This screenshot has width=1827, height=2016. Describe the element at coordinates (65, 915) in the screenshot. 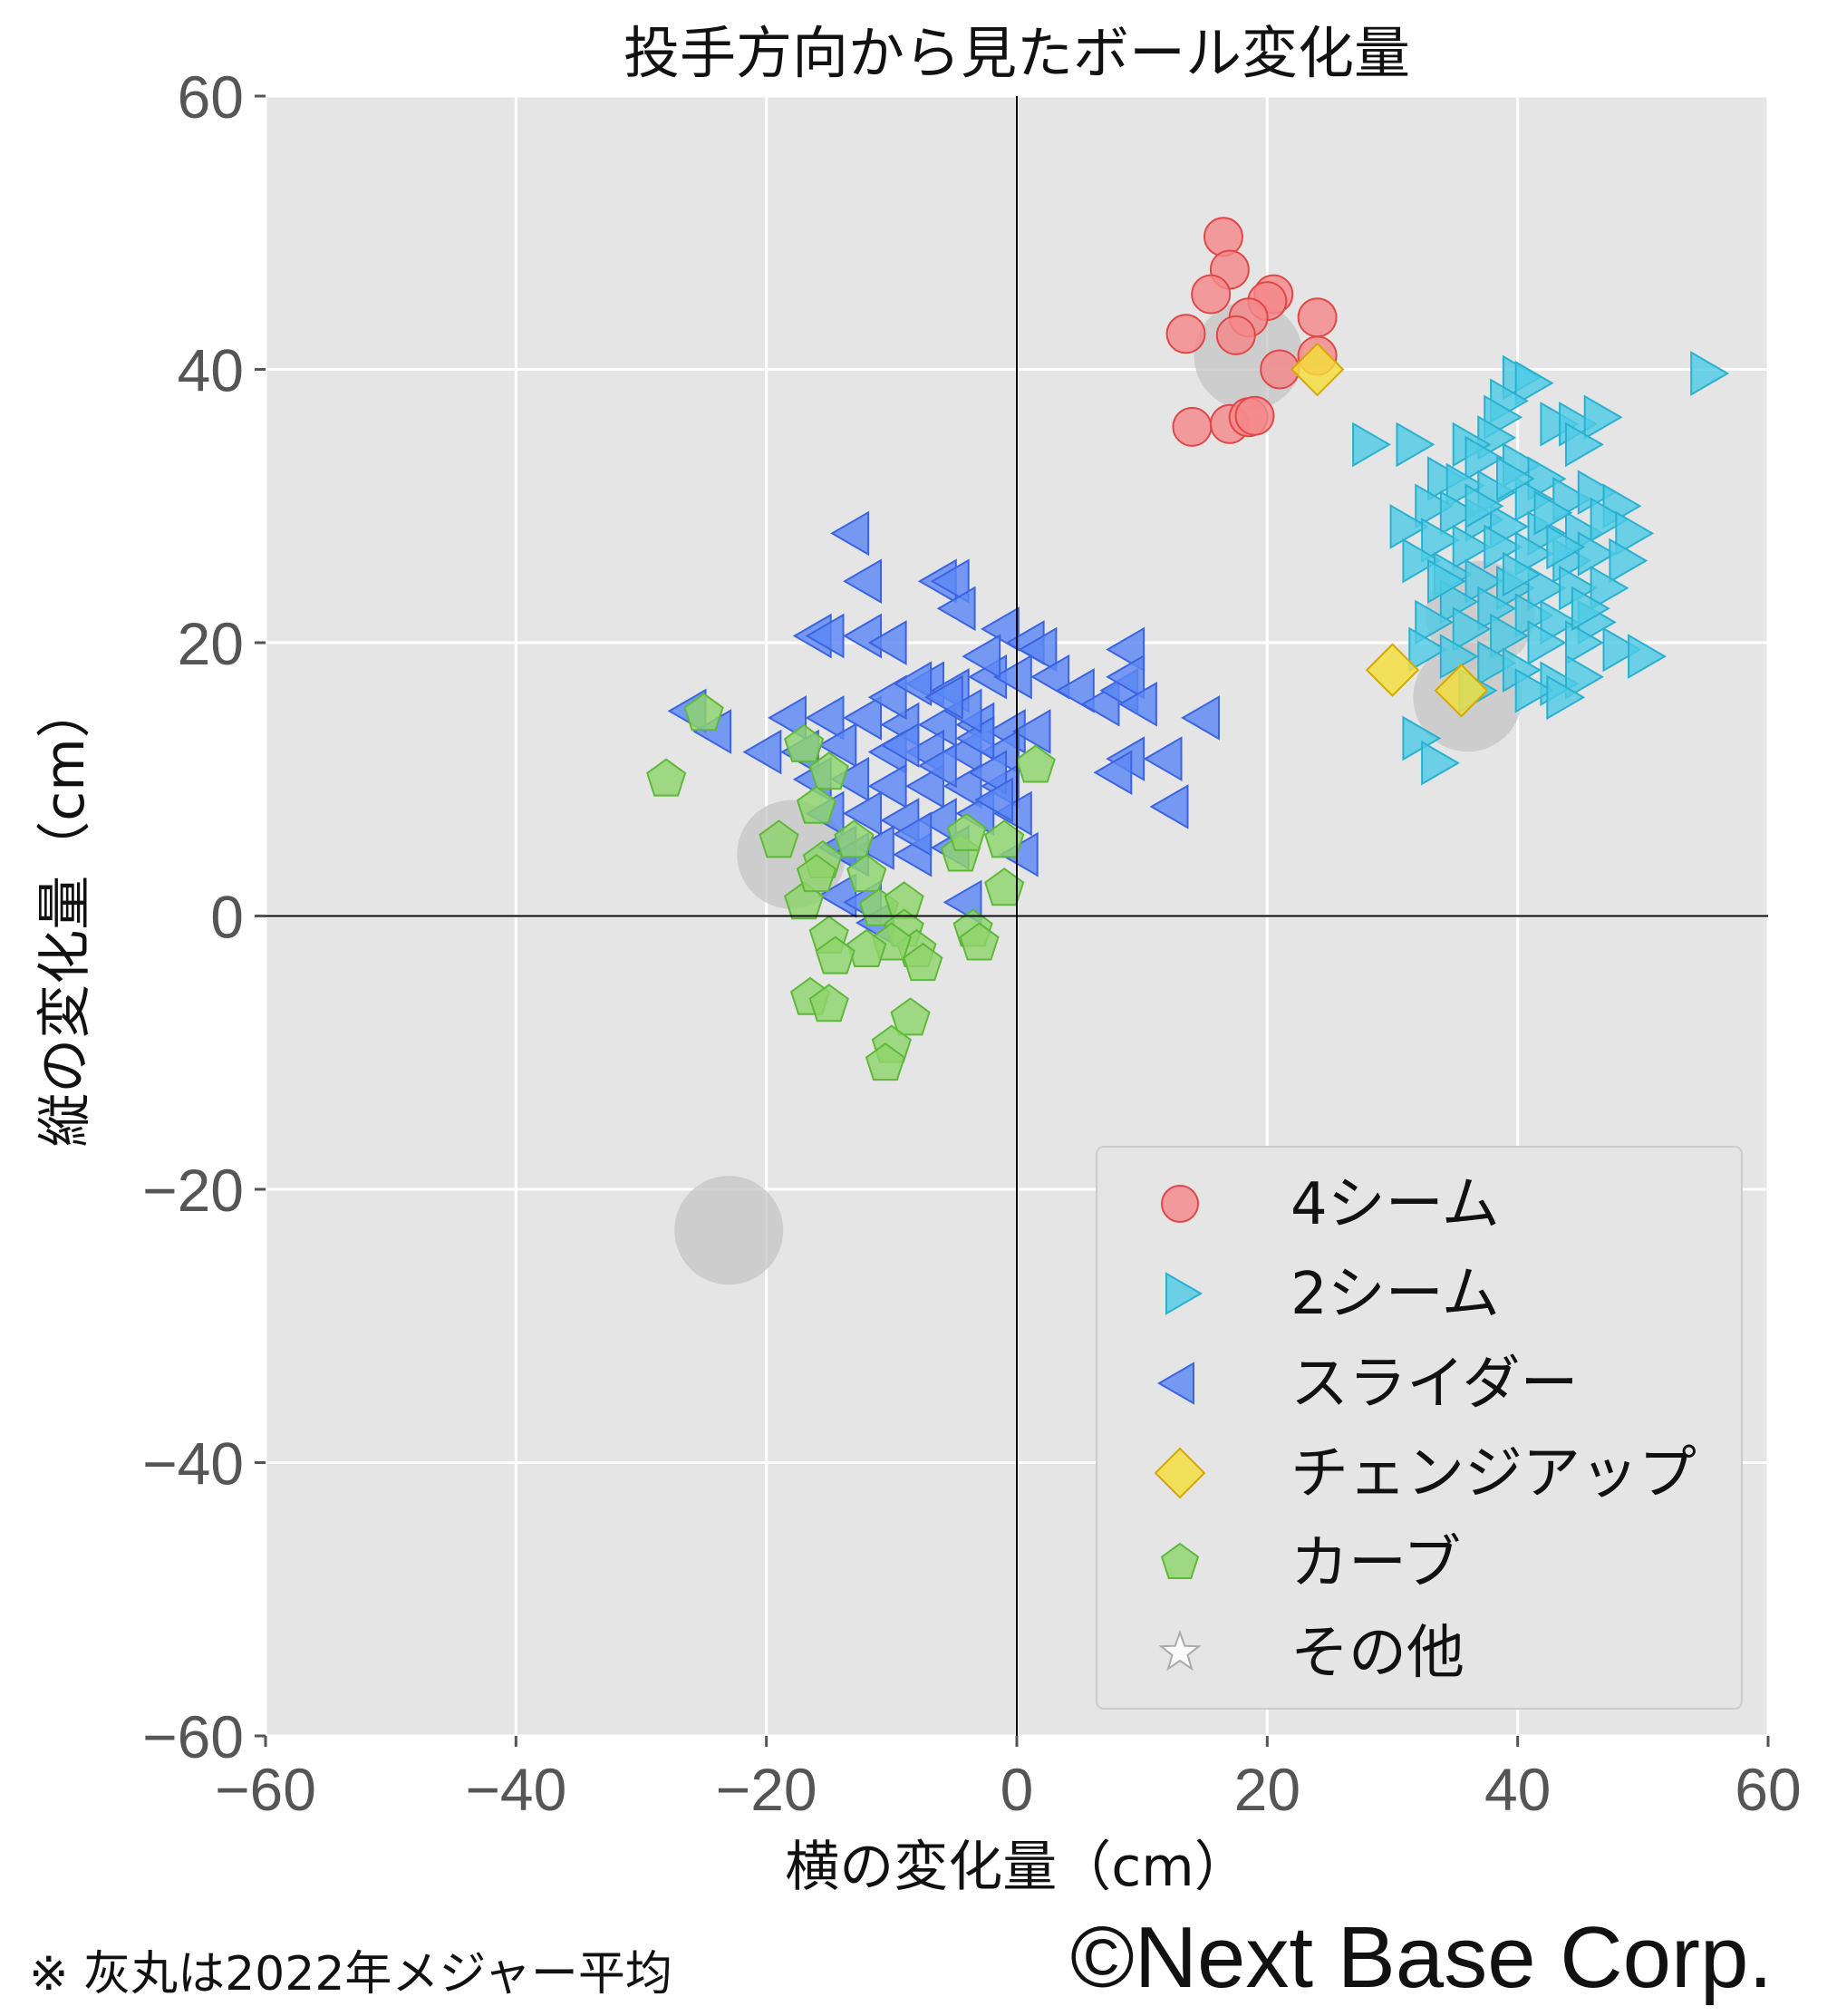

I see `y-axis-label: 縦の変化量（cm）` at that location.